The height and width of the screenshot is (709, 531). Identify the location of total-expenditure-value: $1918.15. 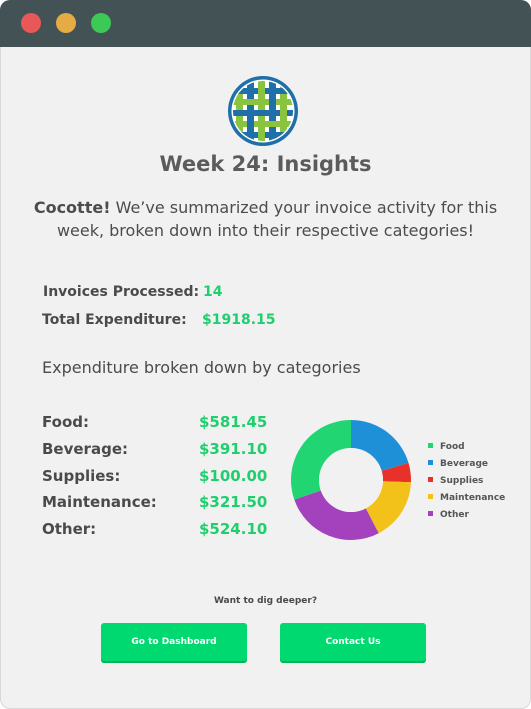
(239, 320).